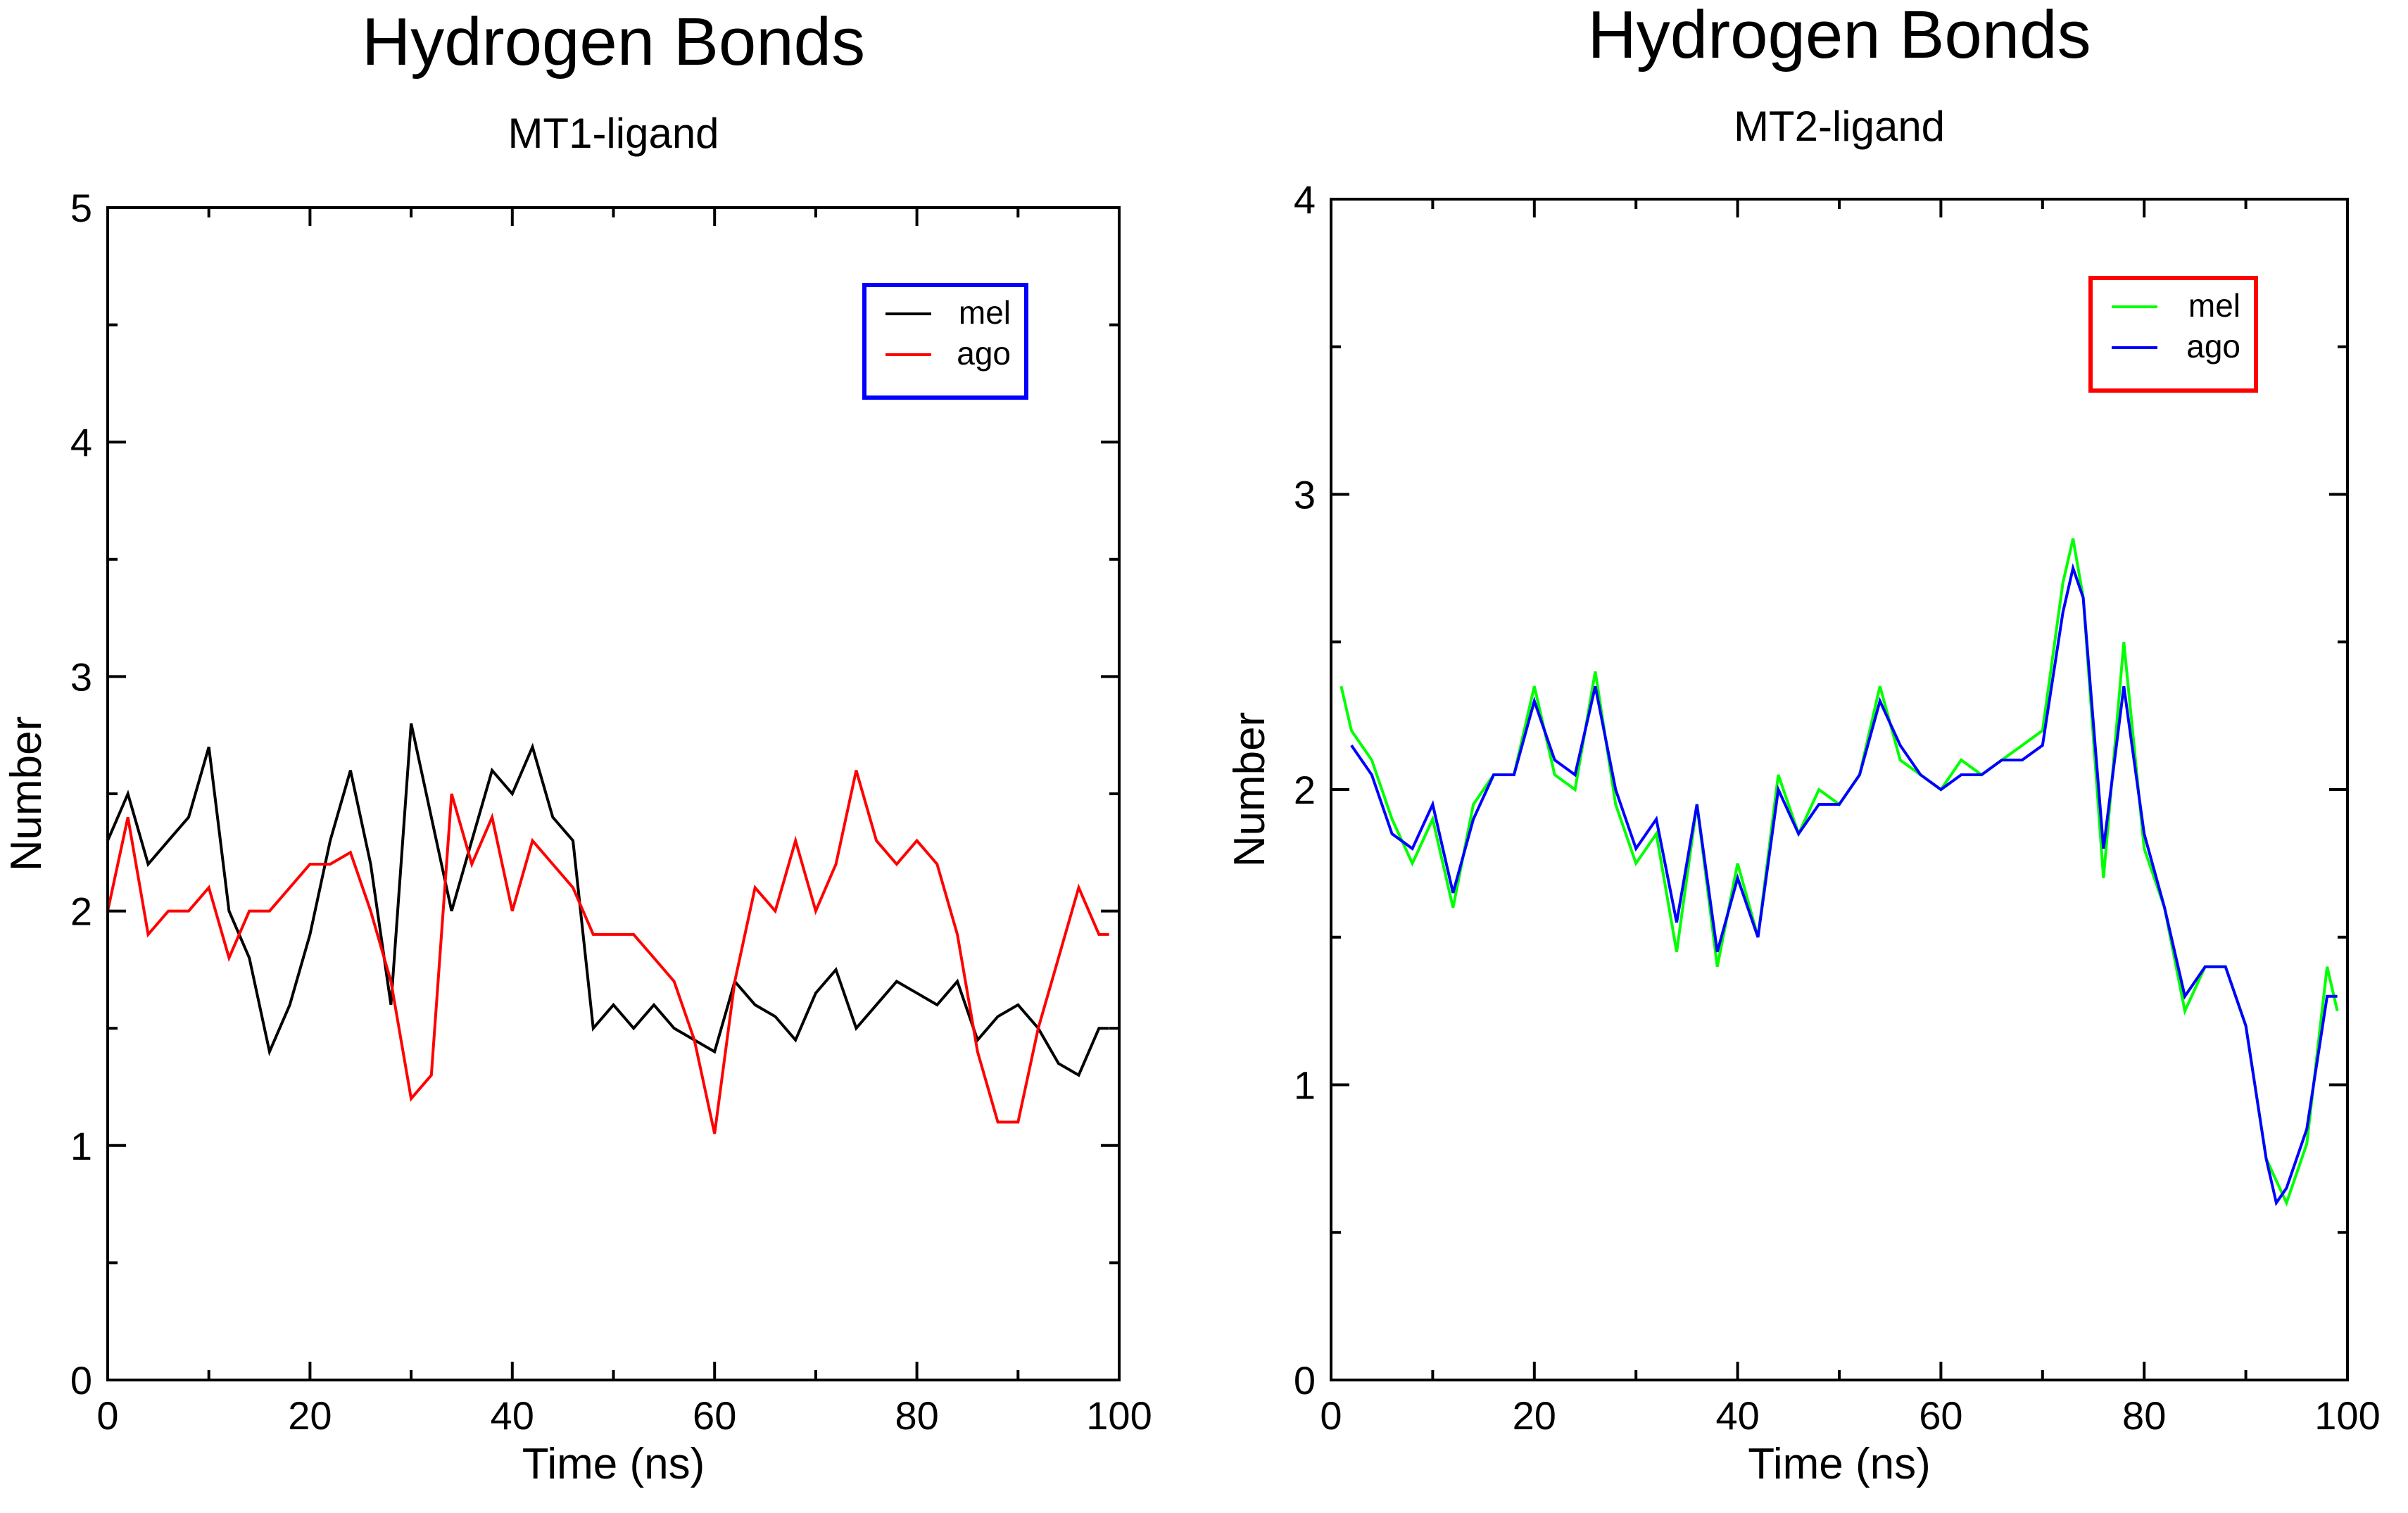  What do you see at coordinates (608, 900) in the screenshot?
I see `series-line-mel` at bounding box center [608, 900].